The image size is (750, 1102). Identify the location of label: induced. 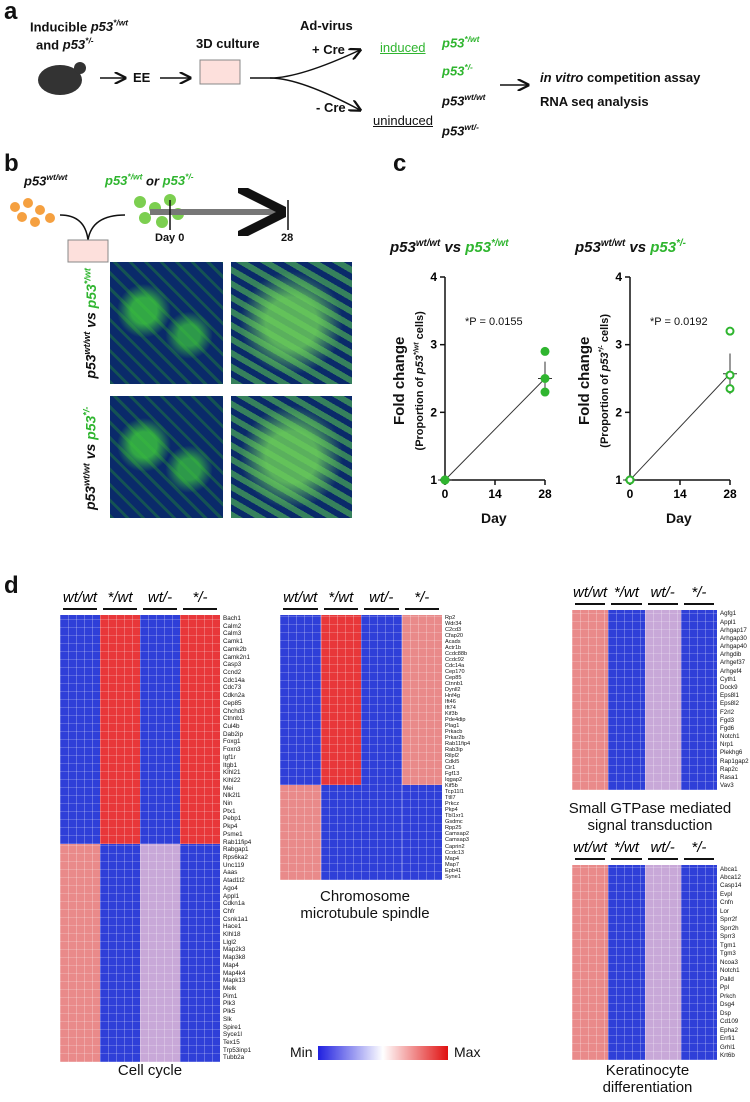
(403, 47).